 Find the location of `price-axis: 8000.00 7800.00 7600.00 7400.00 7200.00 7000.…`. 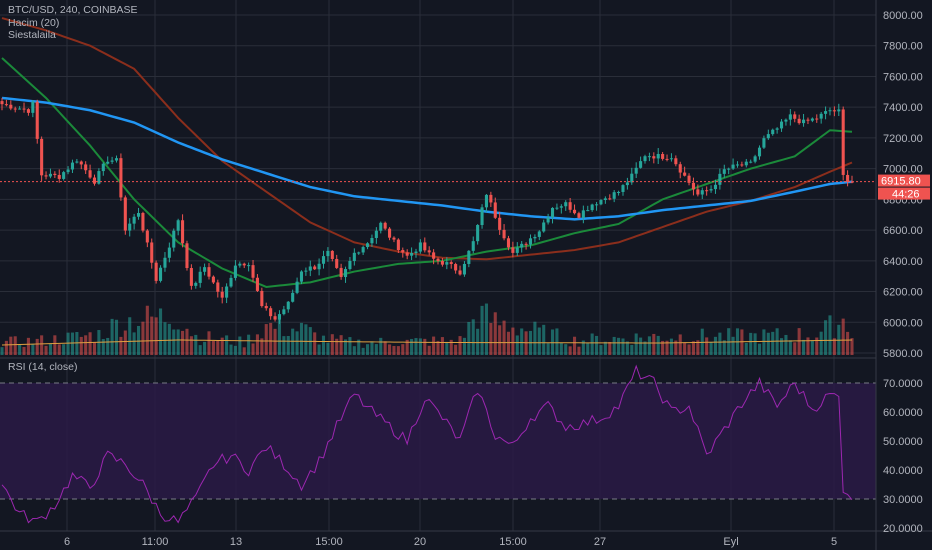

price-axis: 8000.00 7800.00 7600.00 7400.00 7200.00 7000.… is located at coordinates (903, 185).